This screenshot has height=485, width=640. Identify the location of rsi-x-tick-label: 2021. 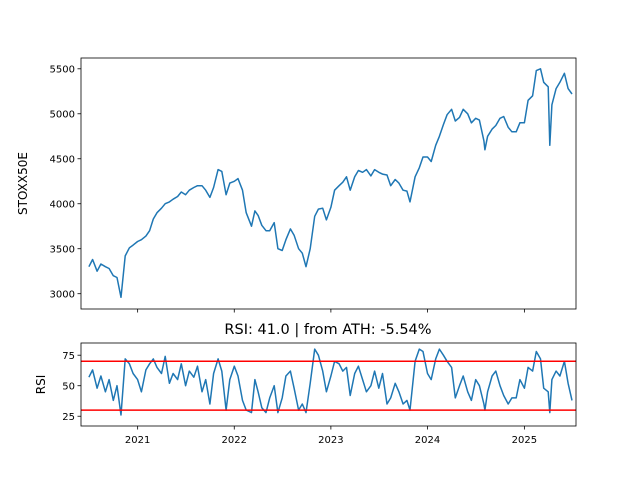
(137, 440).